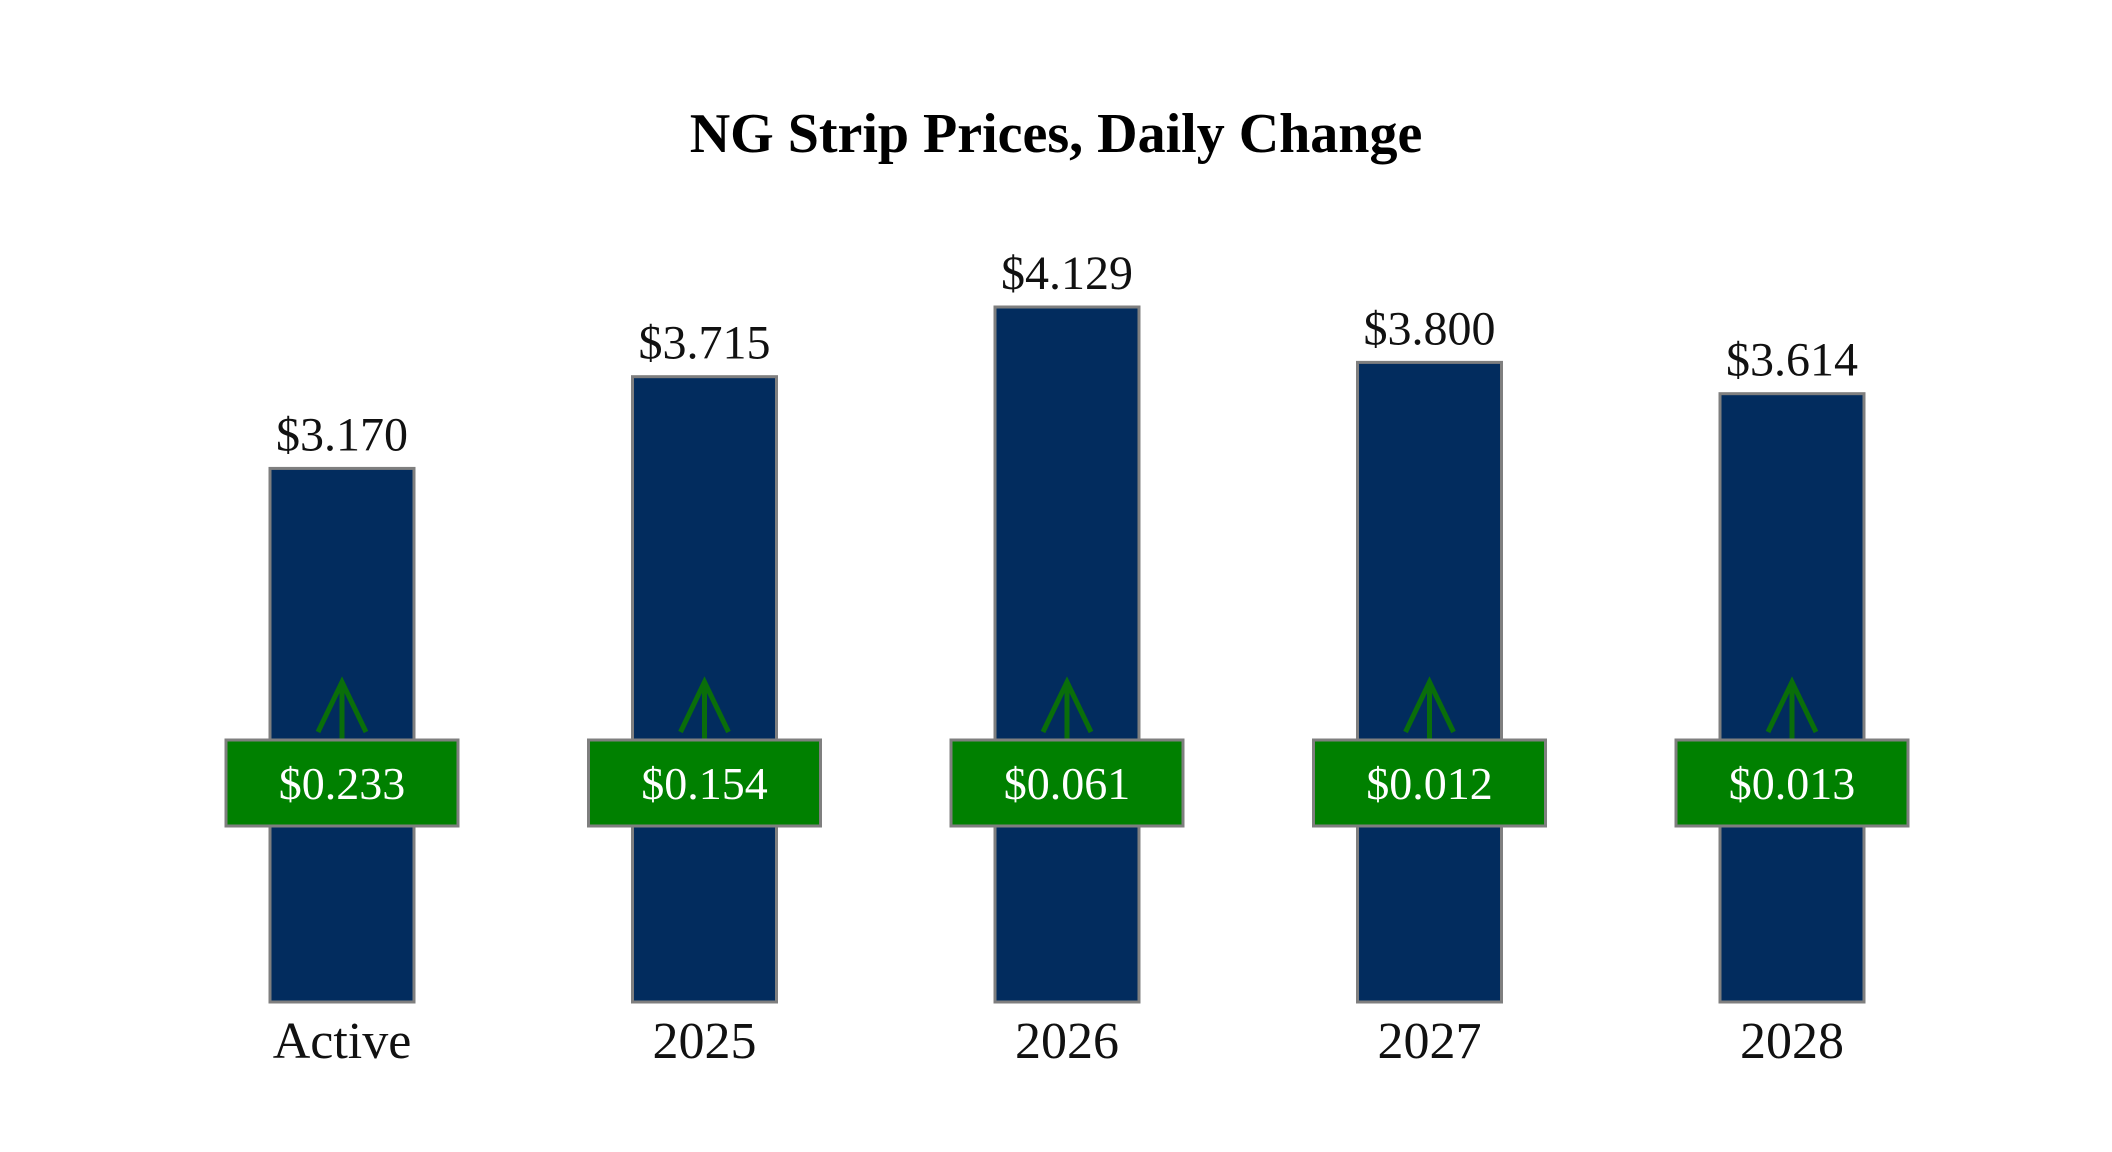  Describe the element at coordinates (342, 434) in the screenshot. I see `price-label: $3.170` at that location.